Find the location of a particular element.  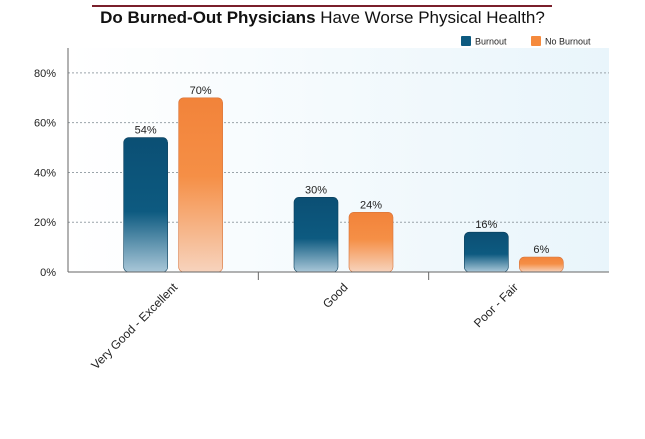

y-tick-label: 0% is located at coordinates (48, 273).